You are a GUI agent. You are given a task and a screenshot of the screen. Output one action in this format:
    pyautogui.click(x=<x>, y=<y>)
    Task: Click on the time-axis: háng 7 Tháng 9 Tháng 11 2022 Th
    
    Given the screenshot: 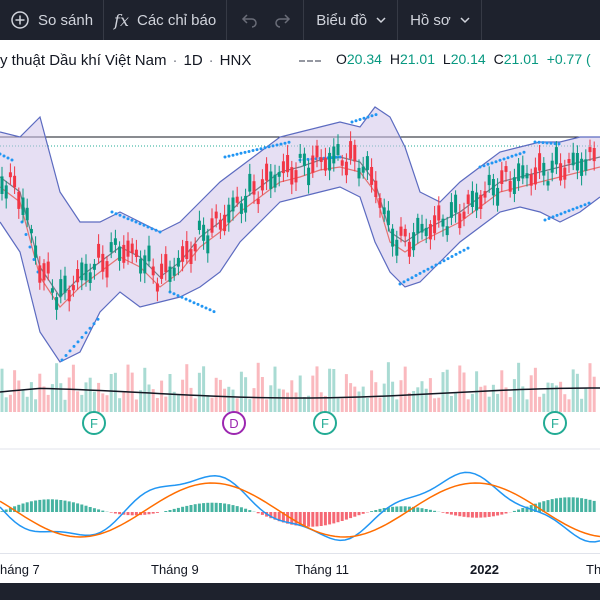 What is the action you would take?
    pyautogui.click(x=300, y=568)
    